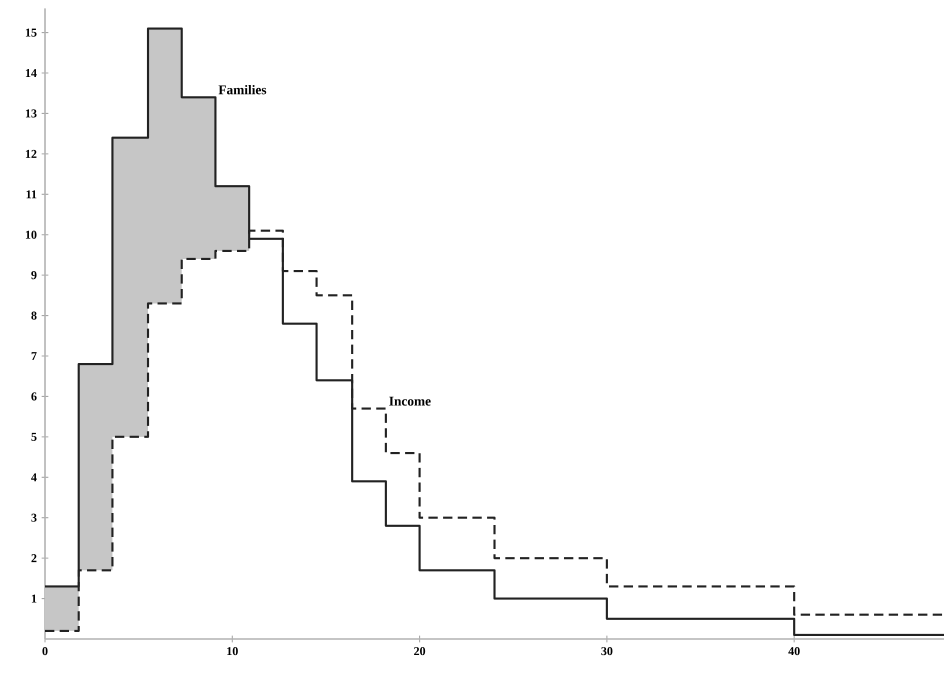 The width and height of the screenshot is (944, 675). I want to click on y-tick-label: 12, so click(31, 154).